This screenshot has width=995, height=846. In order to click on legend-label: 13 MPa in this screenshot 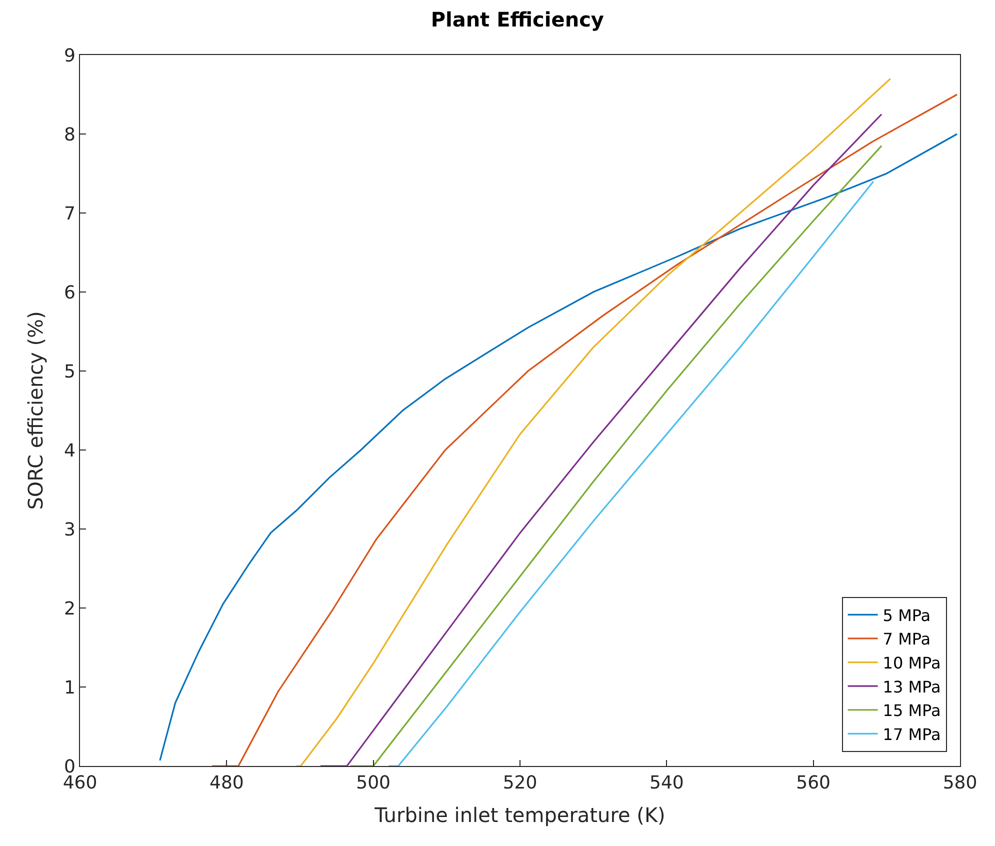, I will do `click(911, 686)`.